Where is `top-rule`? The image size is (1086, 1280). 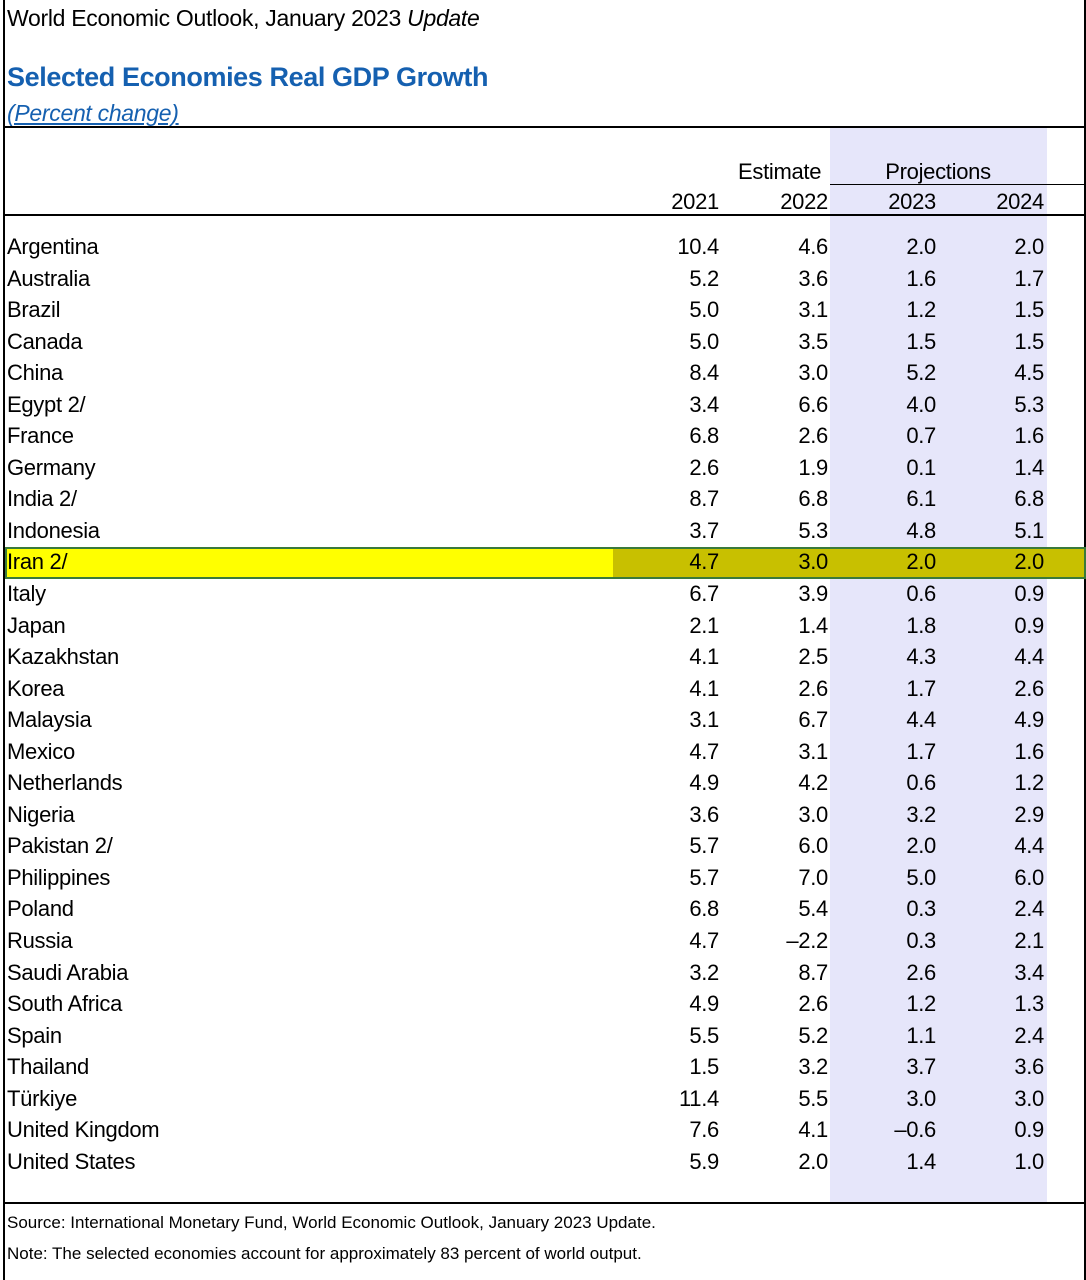 top-rule is located at coordinates (545, 127).